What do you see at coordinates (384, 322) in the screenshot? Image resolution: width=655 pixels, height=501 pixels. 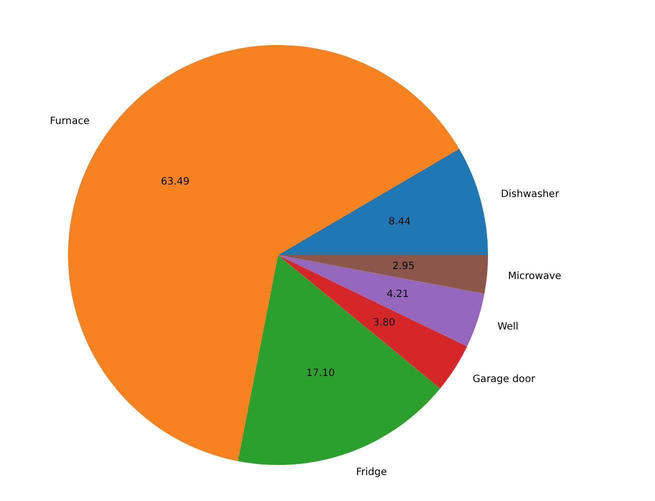 I see `data-label: 3.80` at bounding box center [384, 322].